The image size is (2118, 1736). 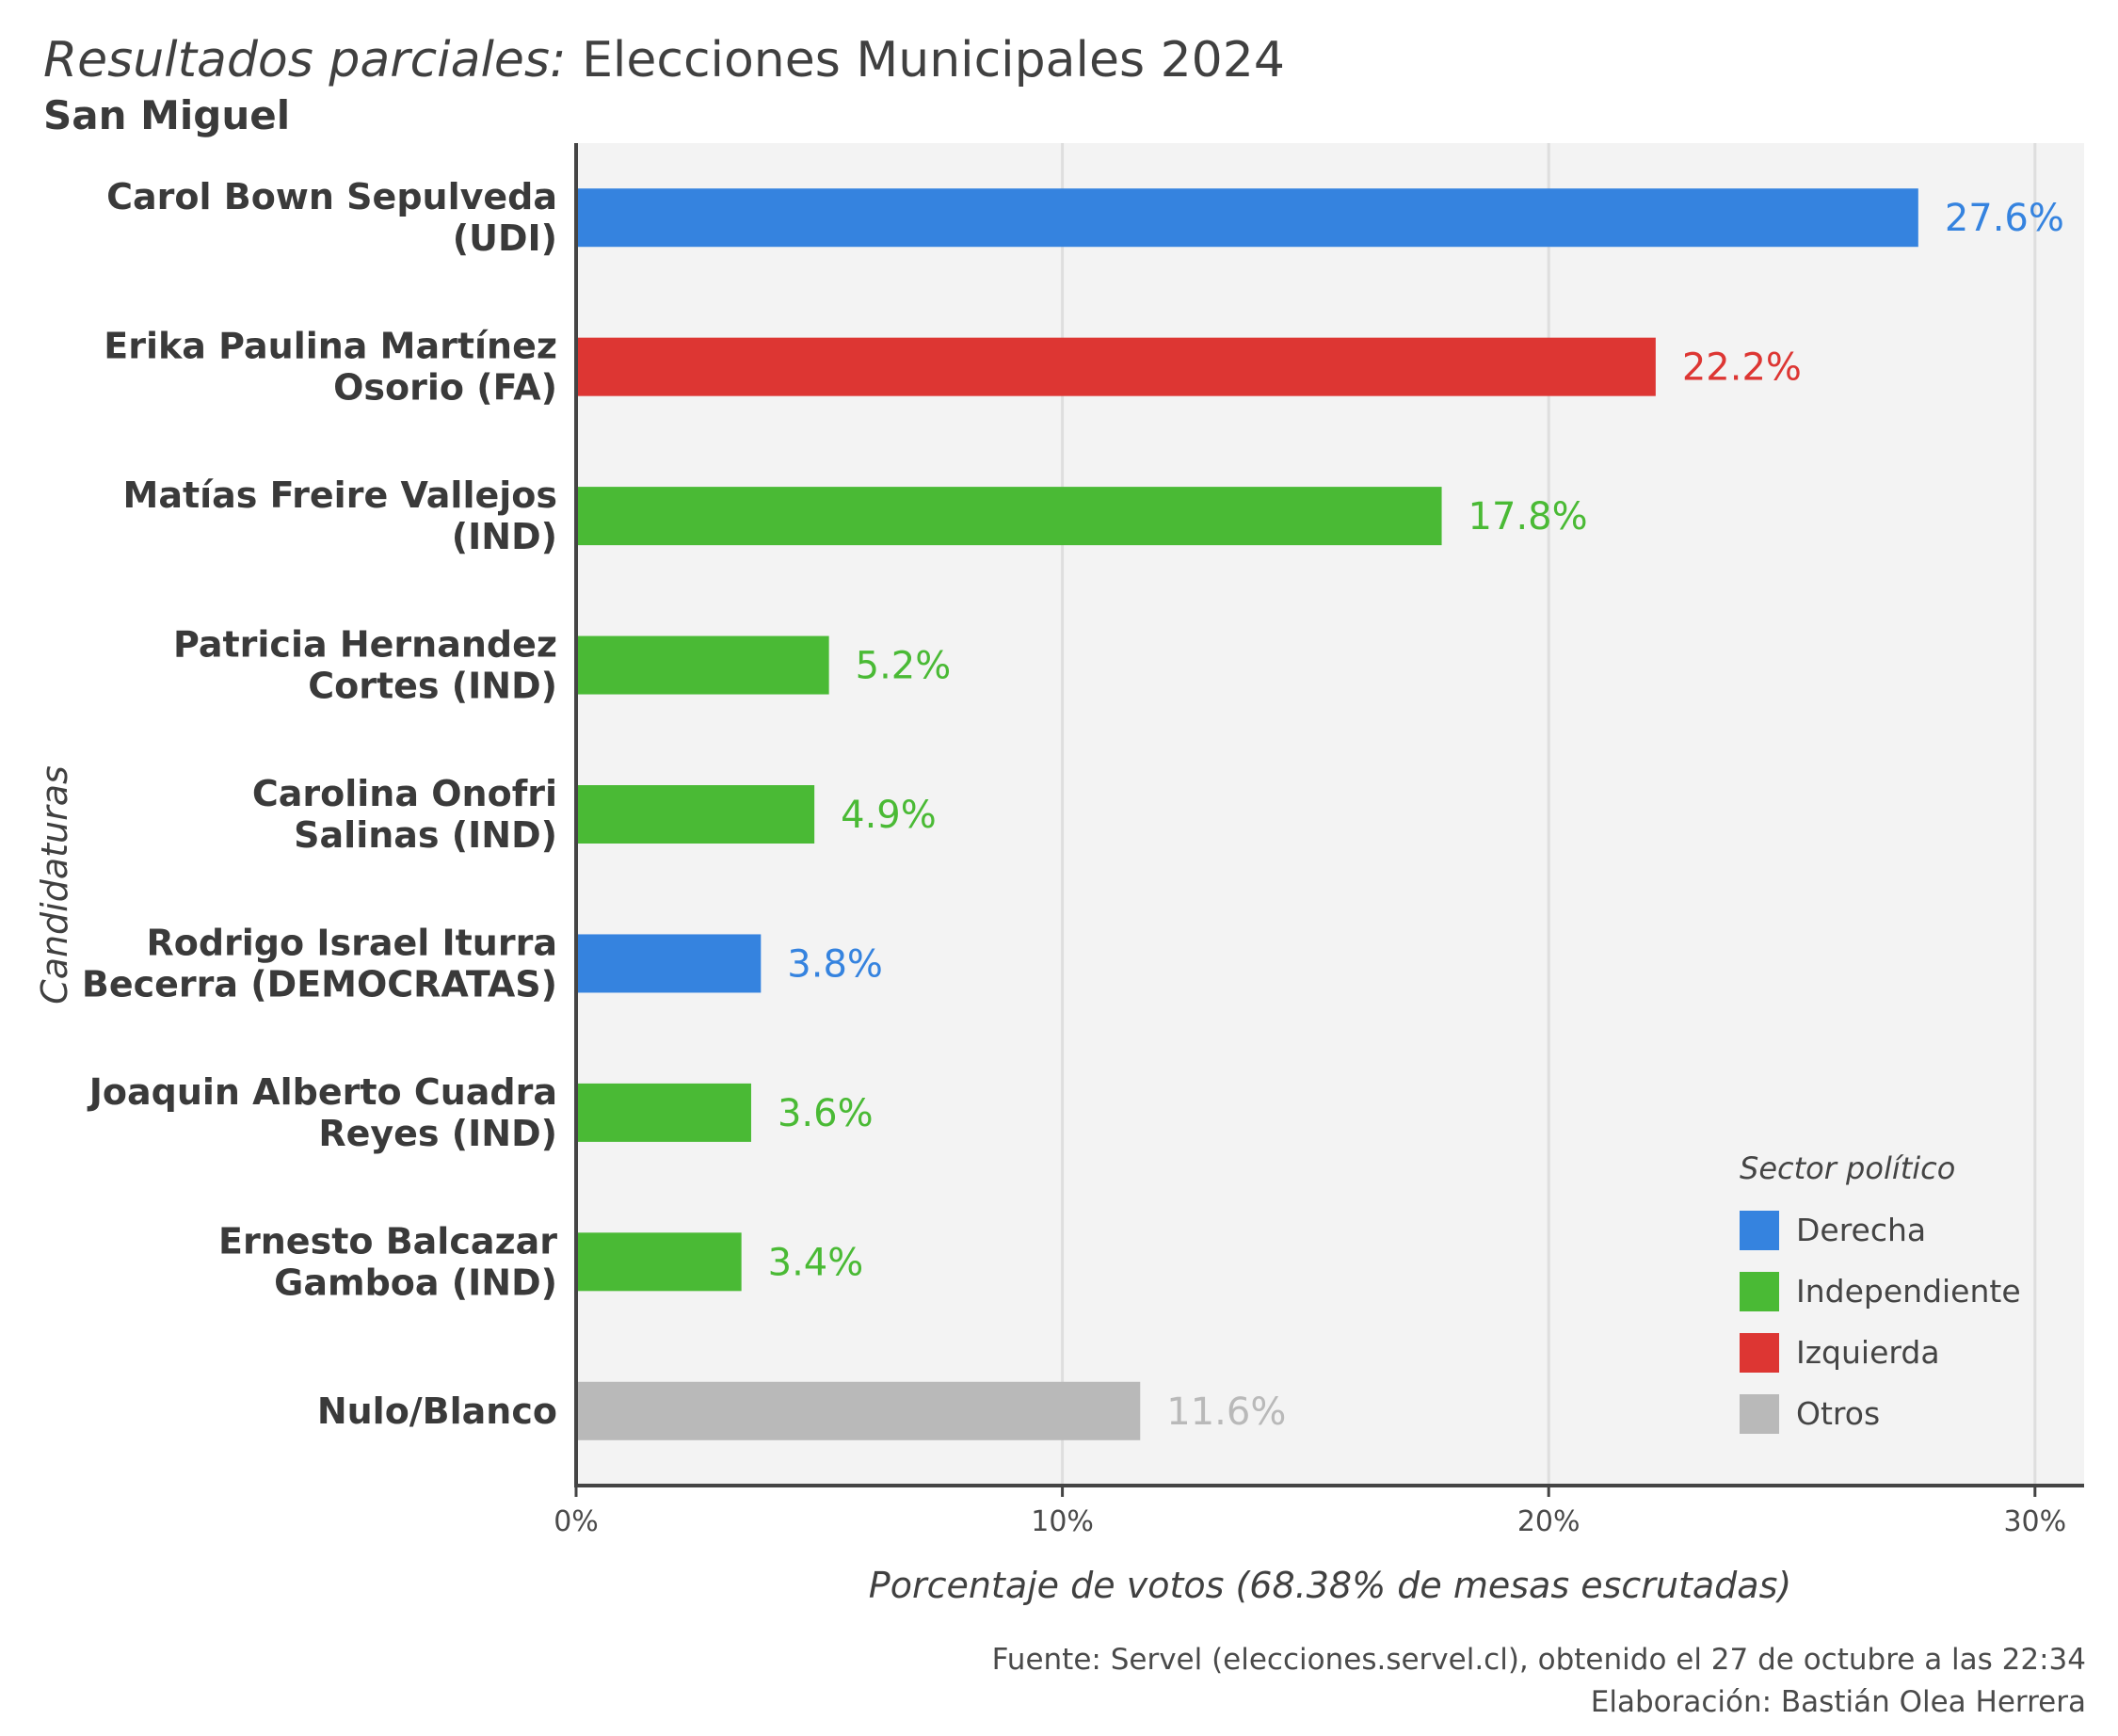 I want to click on value-label-6: 3.6%, so click(x=826, y=1113).